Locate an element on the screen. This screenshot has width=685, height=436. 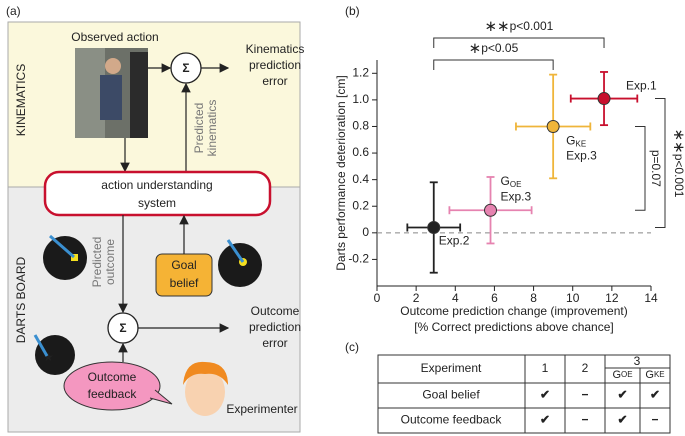
x-tick-label: 12 is located at coordinates (612, 298).